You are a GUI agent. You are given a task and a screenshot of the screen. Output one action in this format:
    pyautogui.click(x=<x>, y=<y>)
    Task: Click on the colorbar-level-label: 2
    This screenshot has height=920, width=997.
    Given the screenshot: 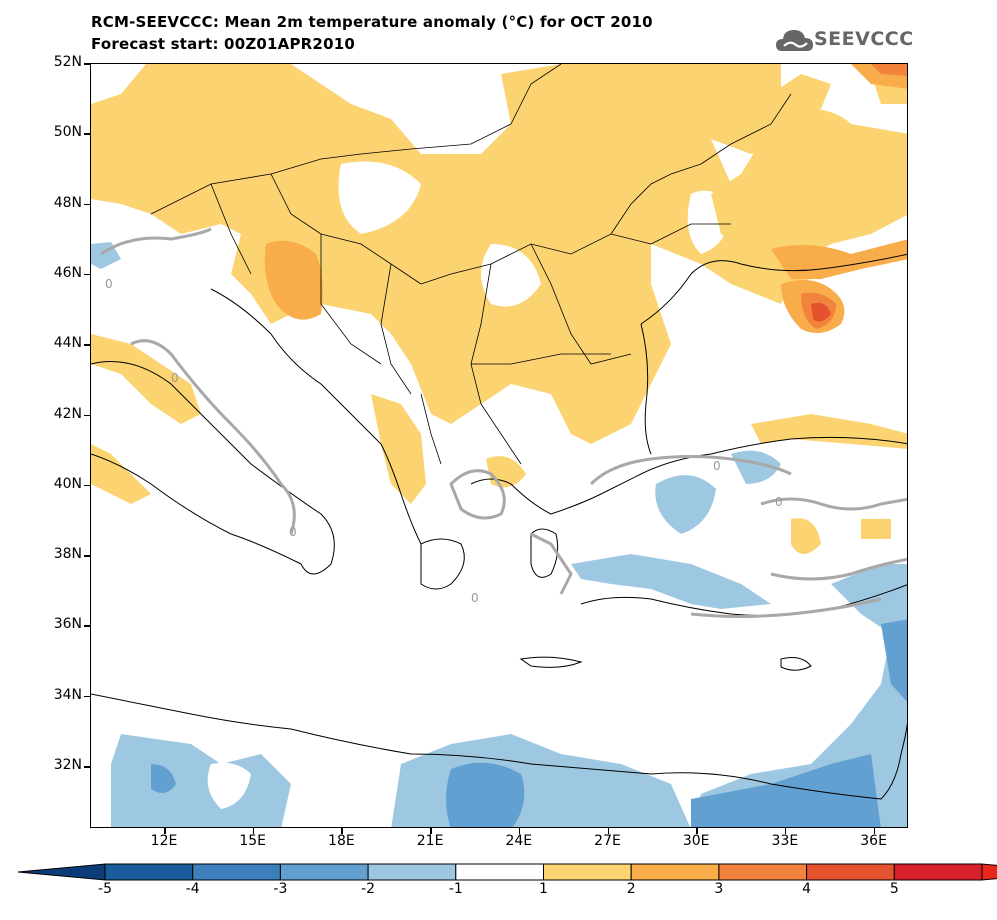 What is the action you would take?
    pyautogui.click(x=631, y=889)
    